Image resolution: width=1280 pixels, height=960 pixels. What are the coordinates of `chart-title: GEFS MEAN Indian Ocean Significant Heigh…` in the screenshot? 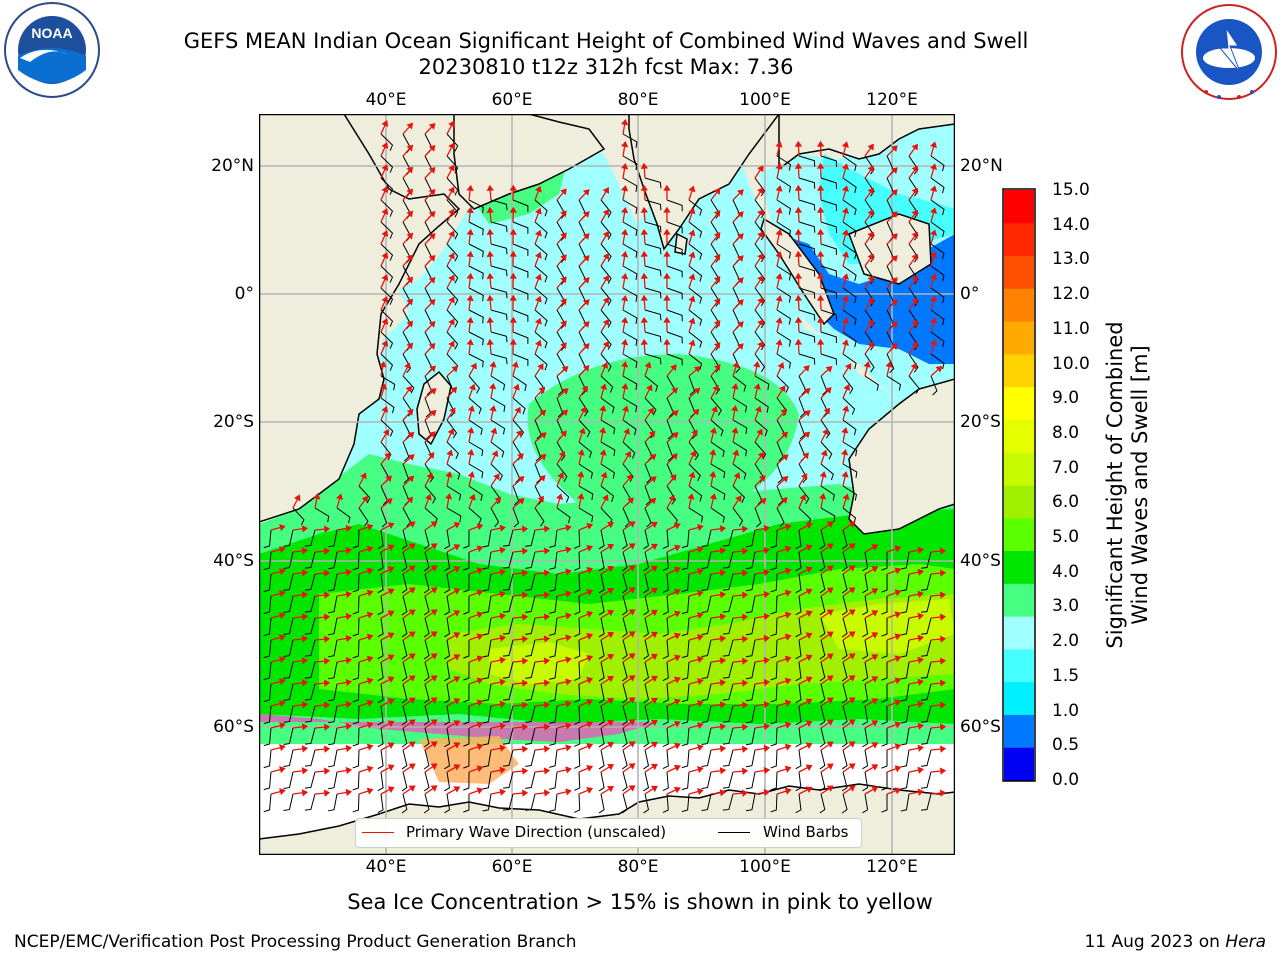 It's located at (606, 41).